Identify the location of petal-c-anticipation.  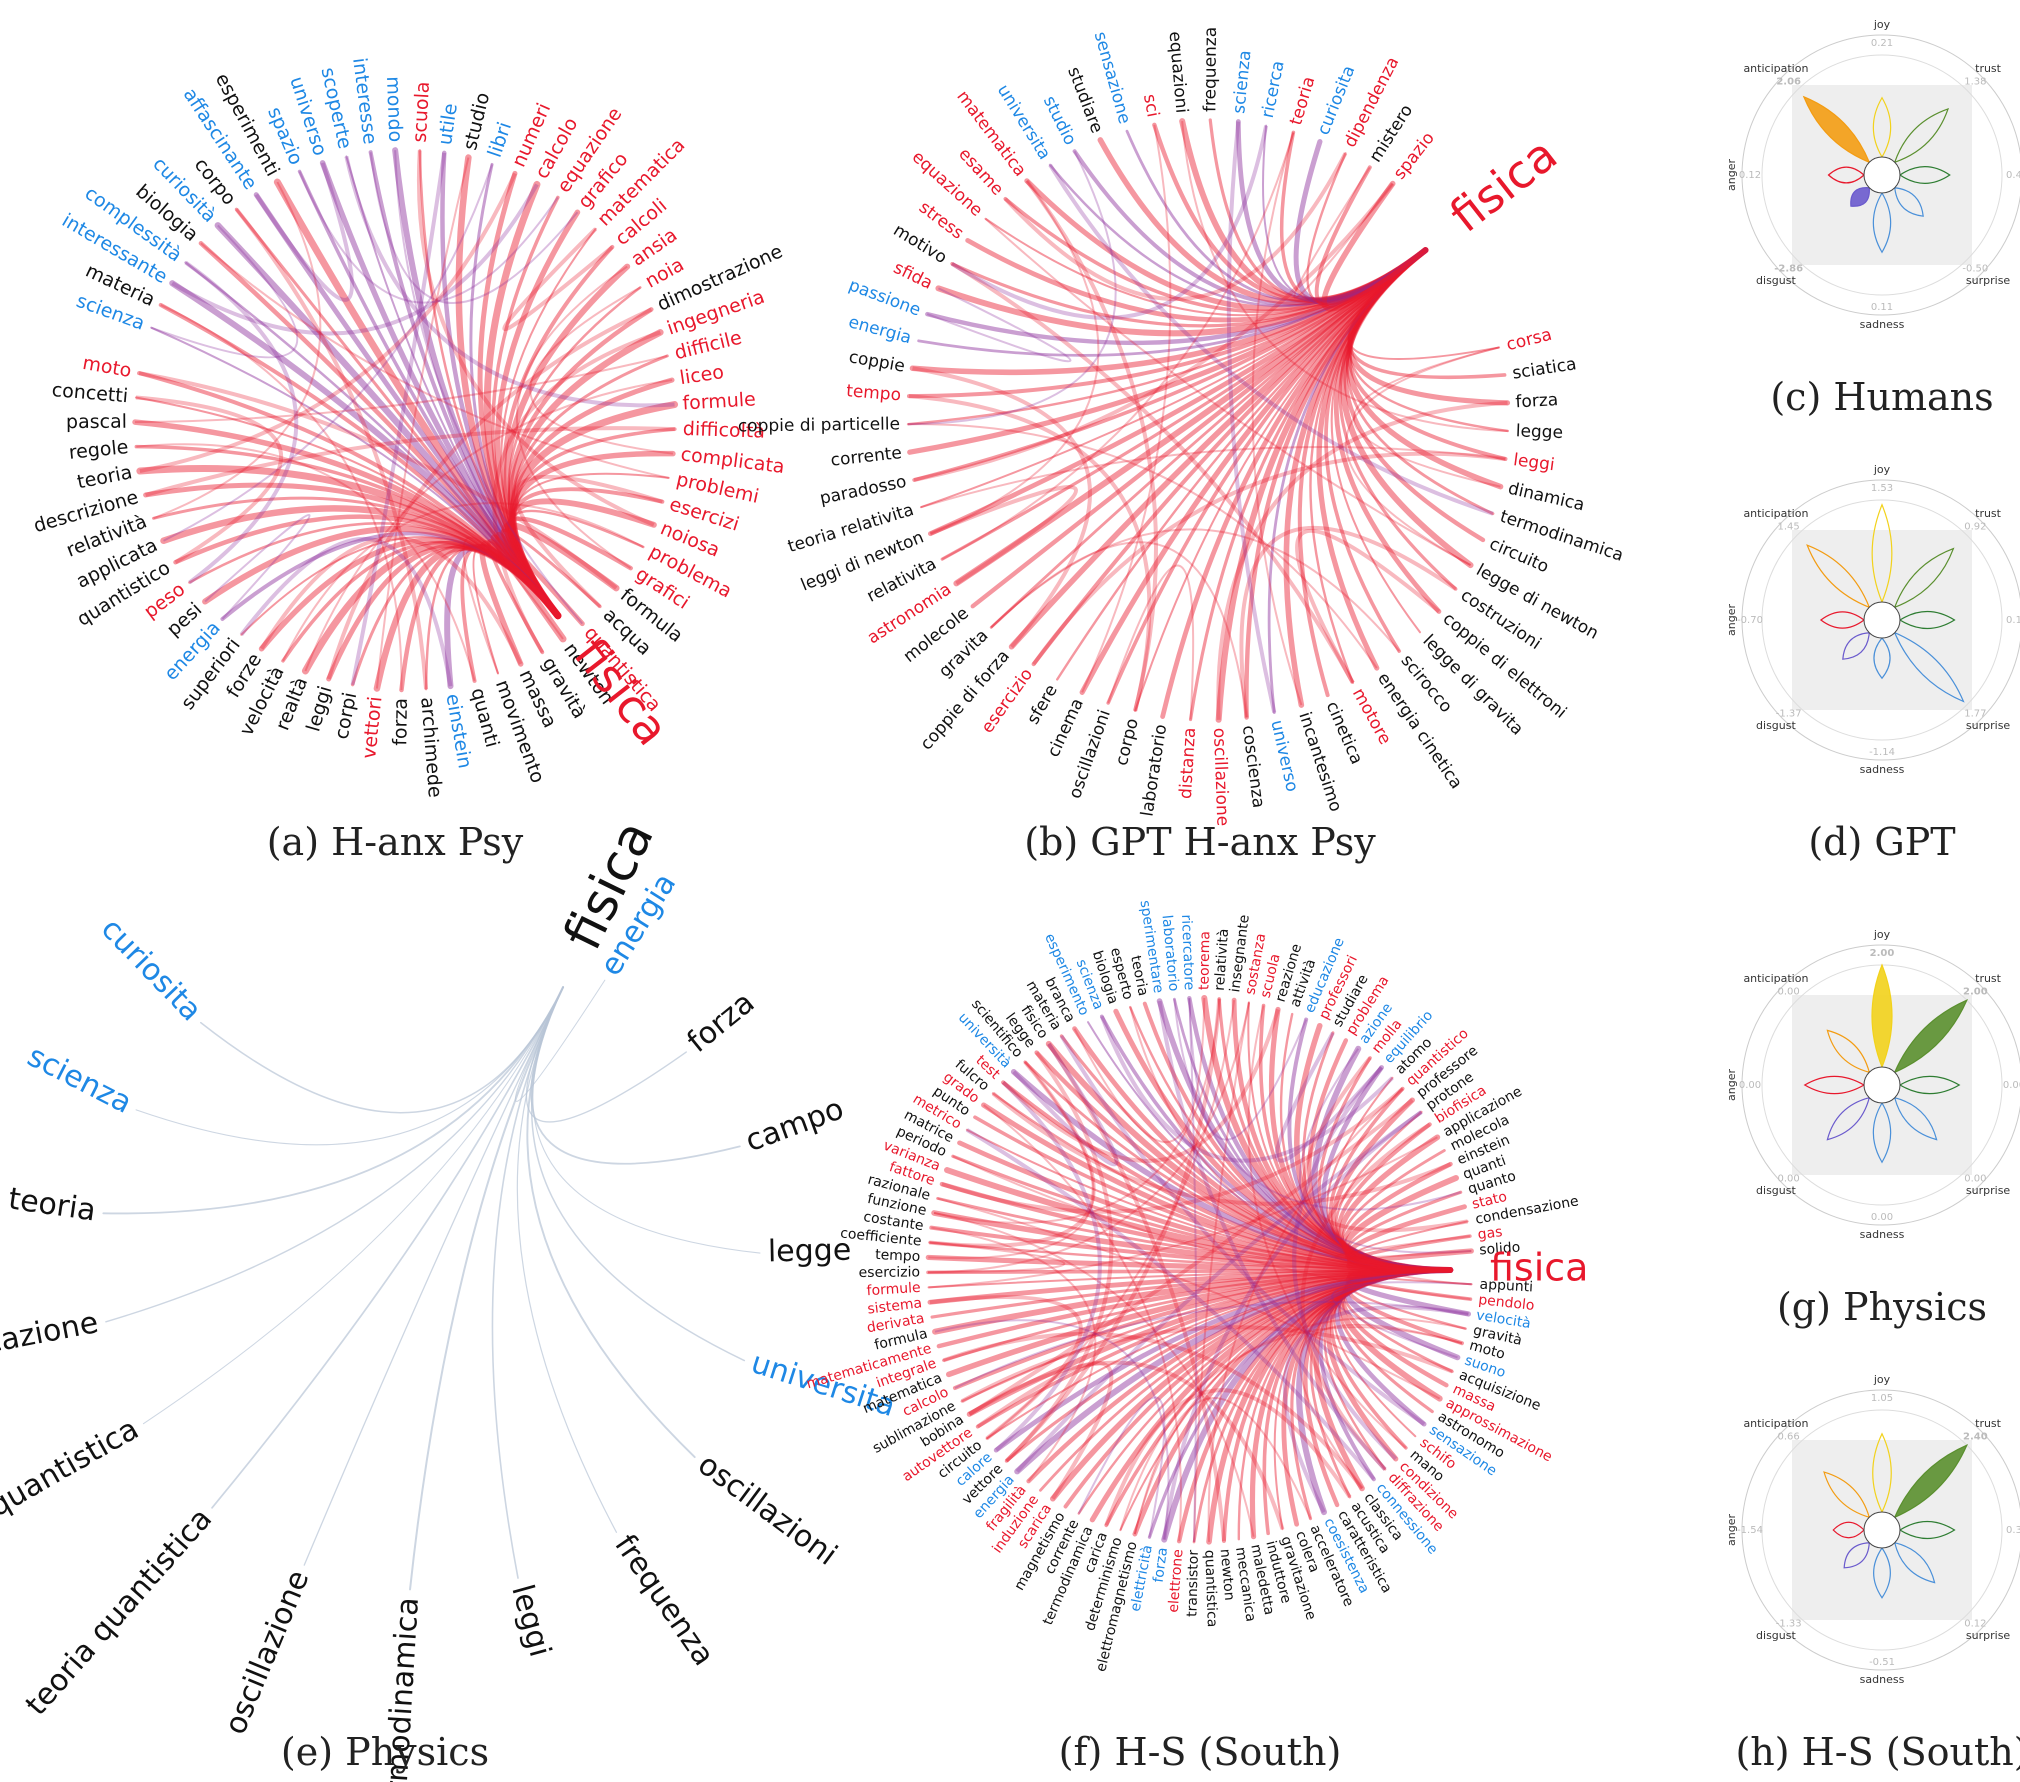
(1836, 129).